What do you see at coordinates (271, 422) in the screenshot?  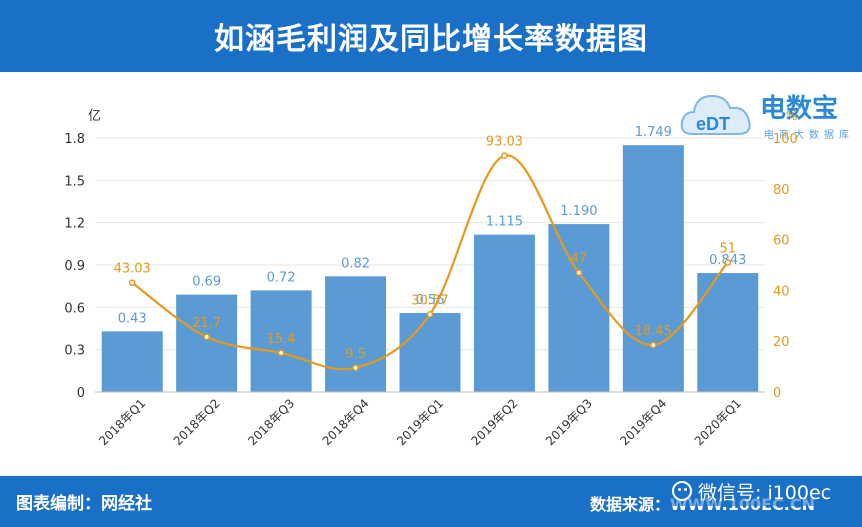 I see `x-tick-label: 2018年Q3` at bounding box center [271, 422].